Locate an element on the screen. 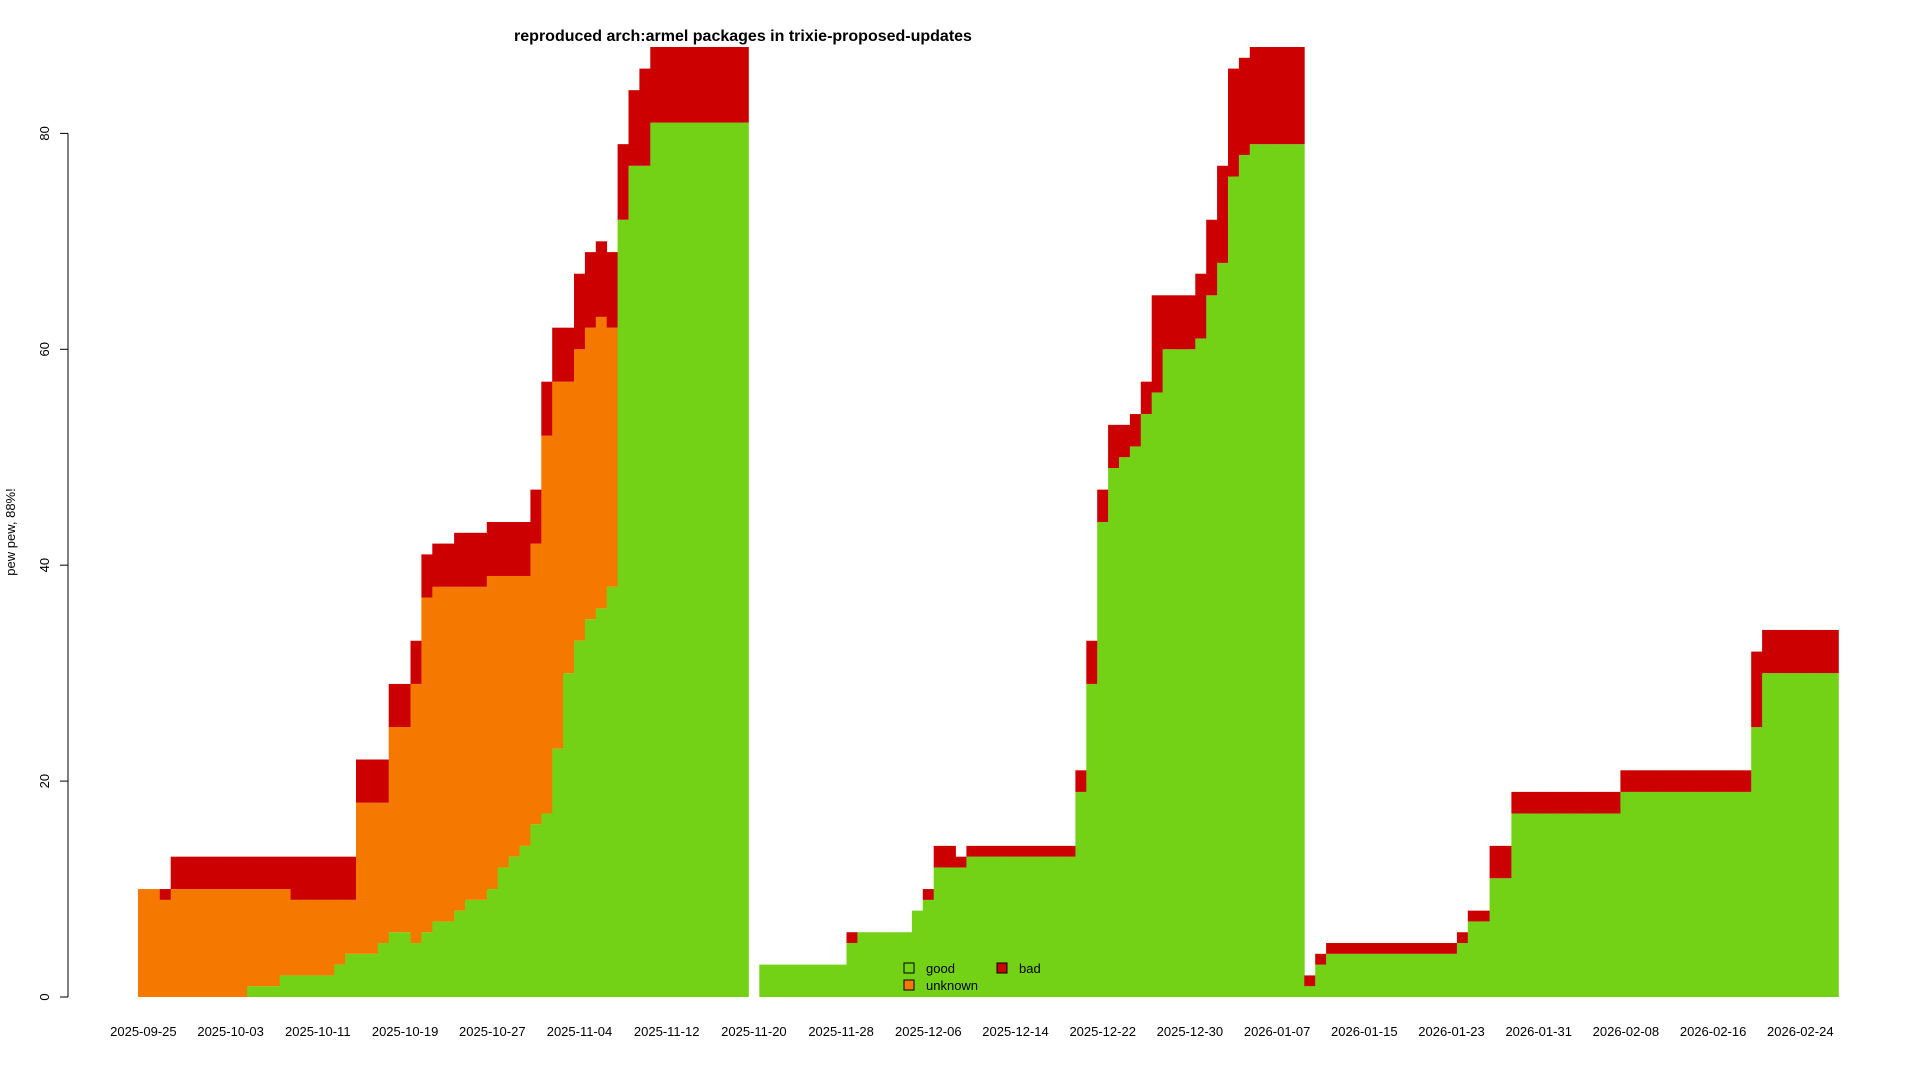 Image resolution: width=1920 pixels, height=1085 pixels. x-tick-label-2026-01-31: 2026-01-31 is located at coordinates (1538, 1031).